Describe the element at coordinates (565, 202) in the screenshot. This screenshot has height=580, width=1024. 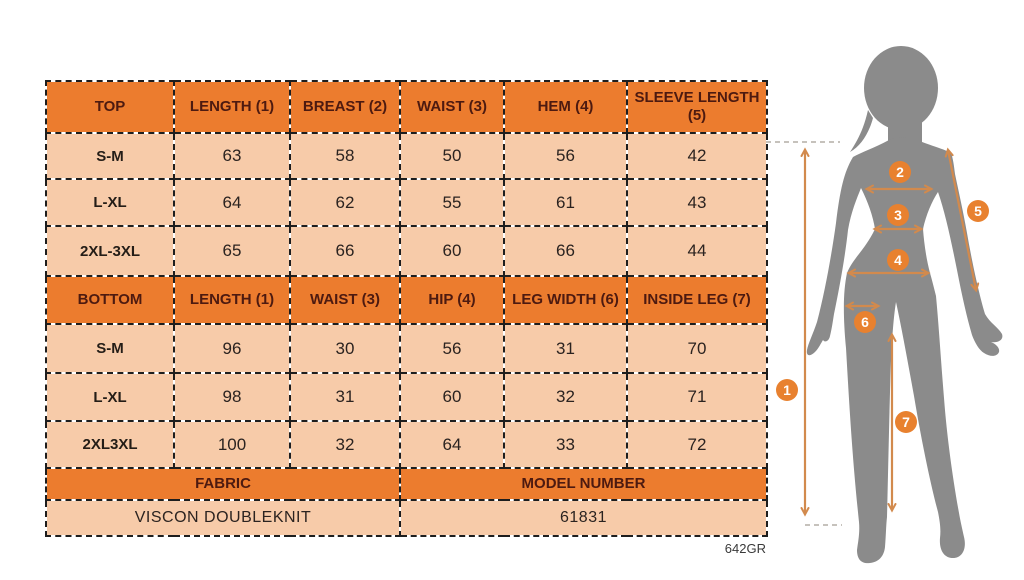
I see `top-value-cell: 61` at that location.